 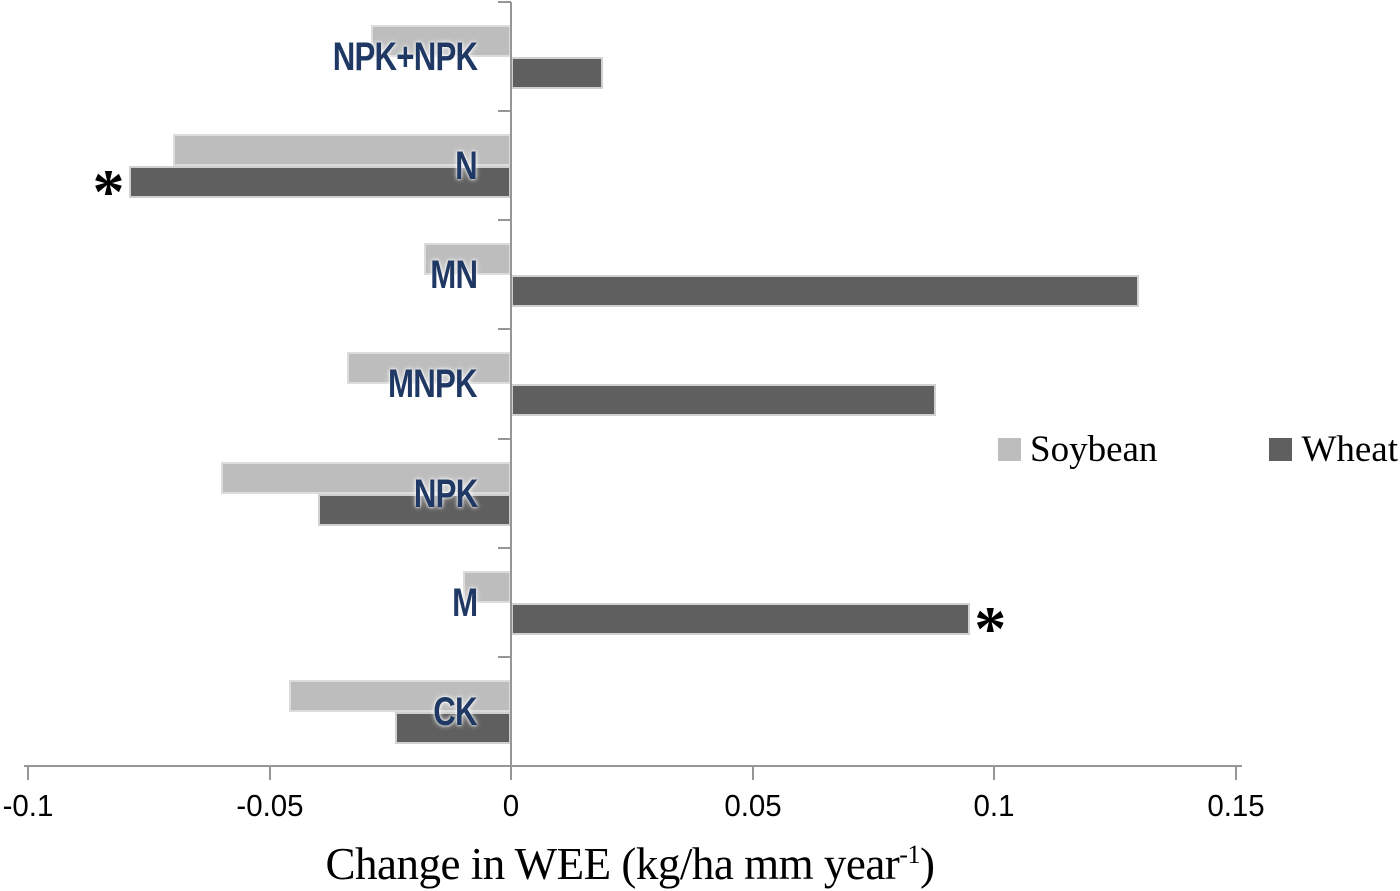 I want to click on bar-wheat-n, so click(x=320, y=182).